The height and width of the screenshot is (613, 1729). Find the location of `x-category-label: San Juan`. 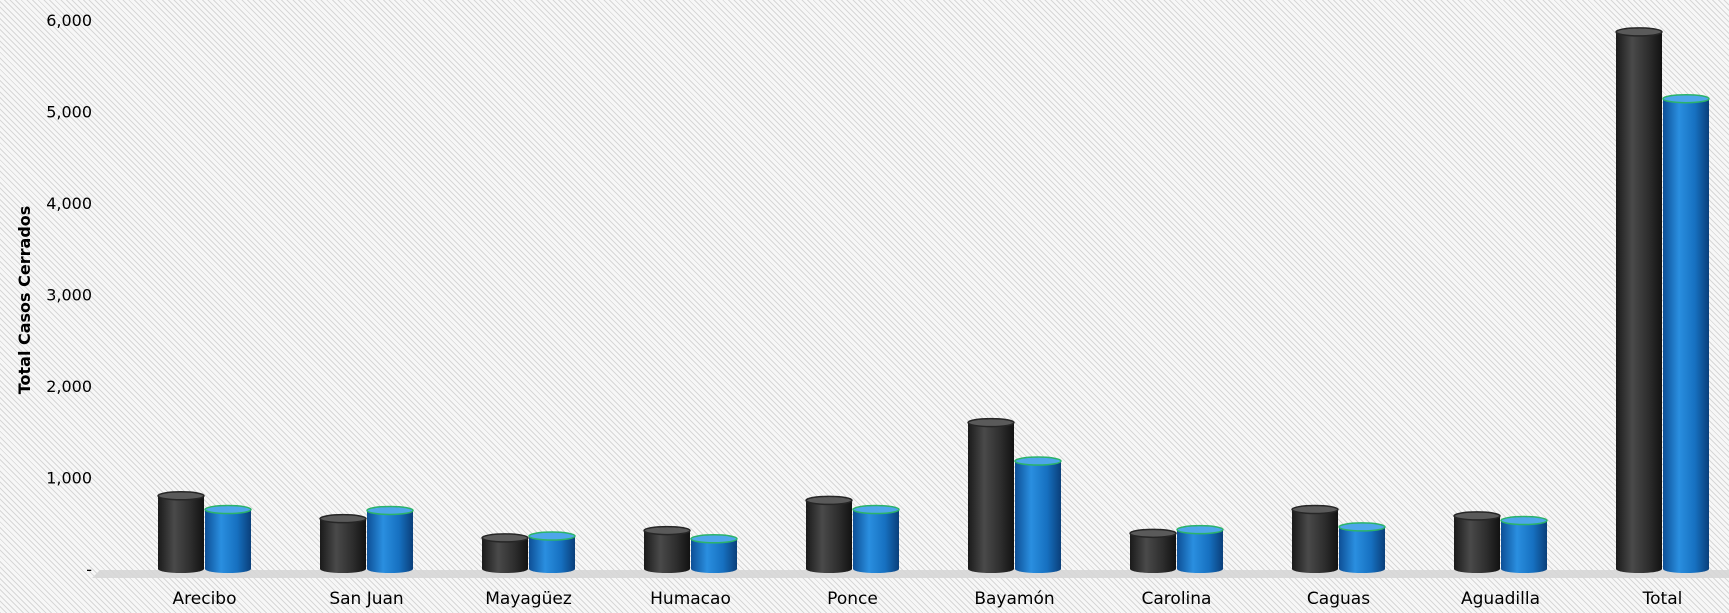

x-category-label: San Juan is located at coordinates (366, 599).